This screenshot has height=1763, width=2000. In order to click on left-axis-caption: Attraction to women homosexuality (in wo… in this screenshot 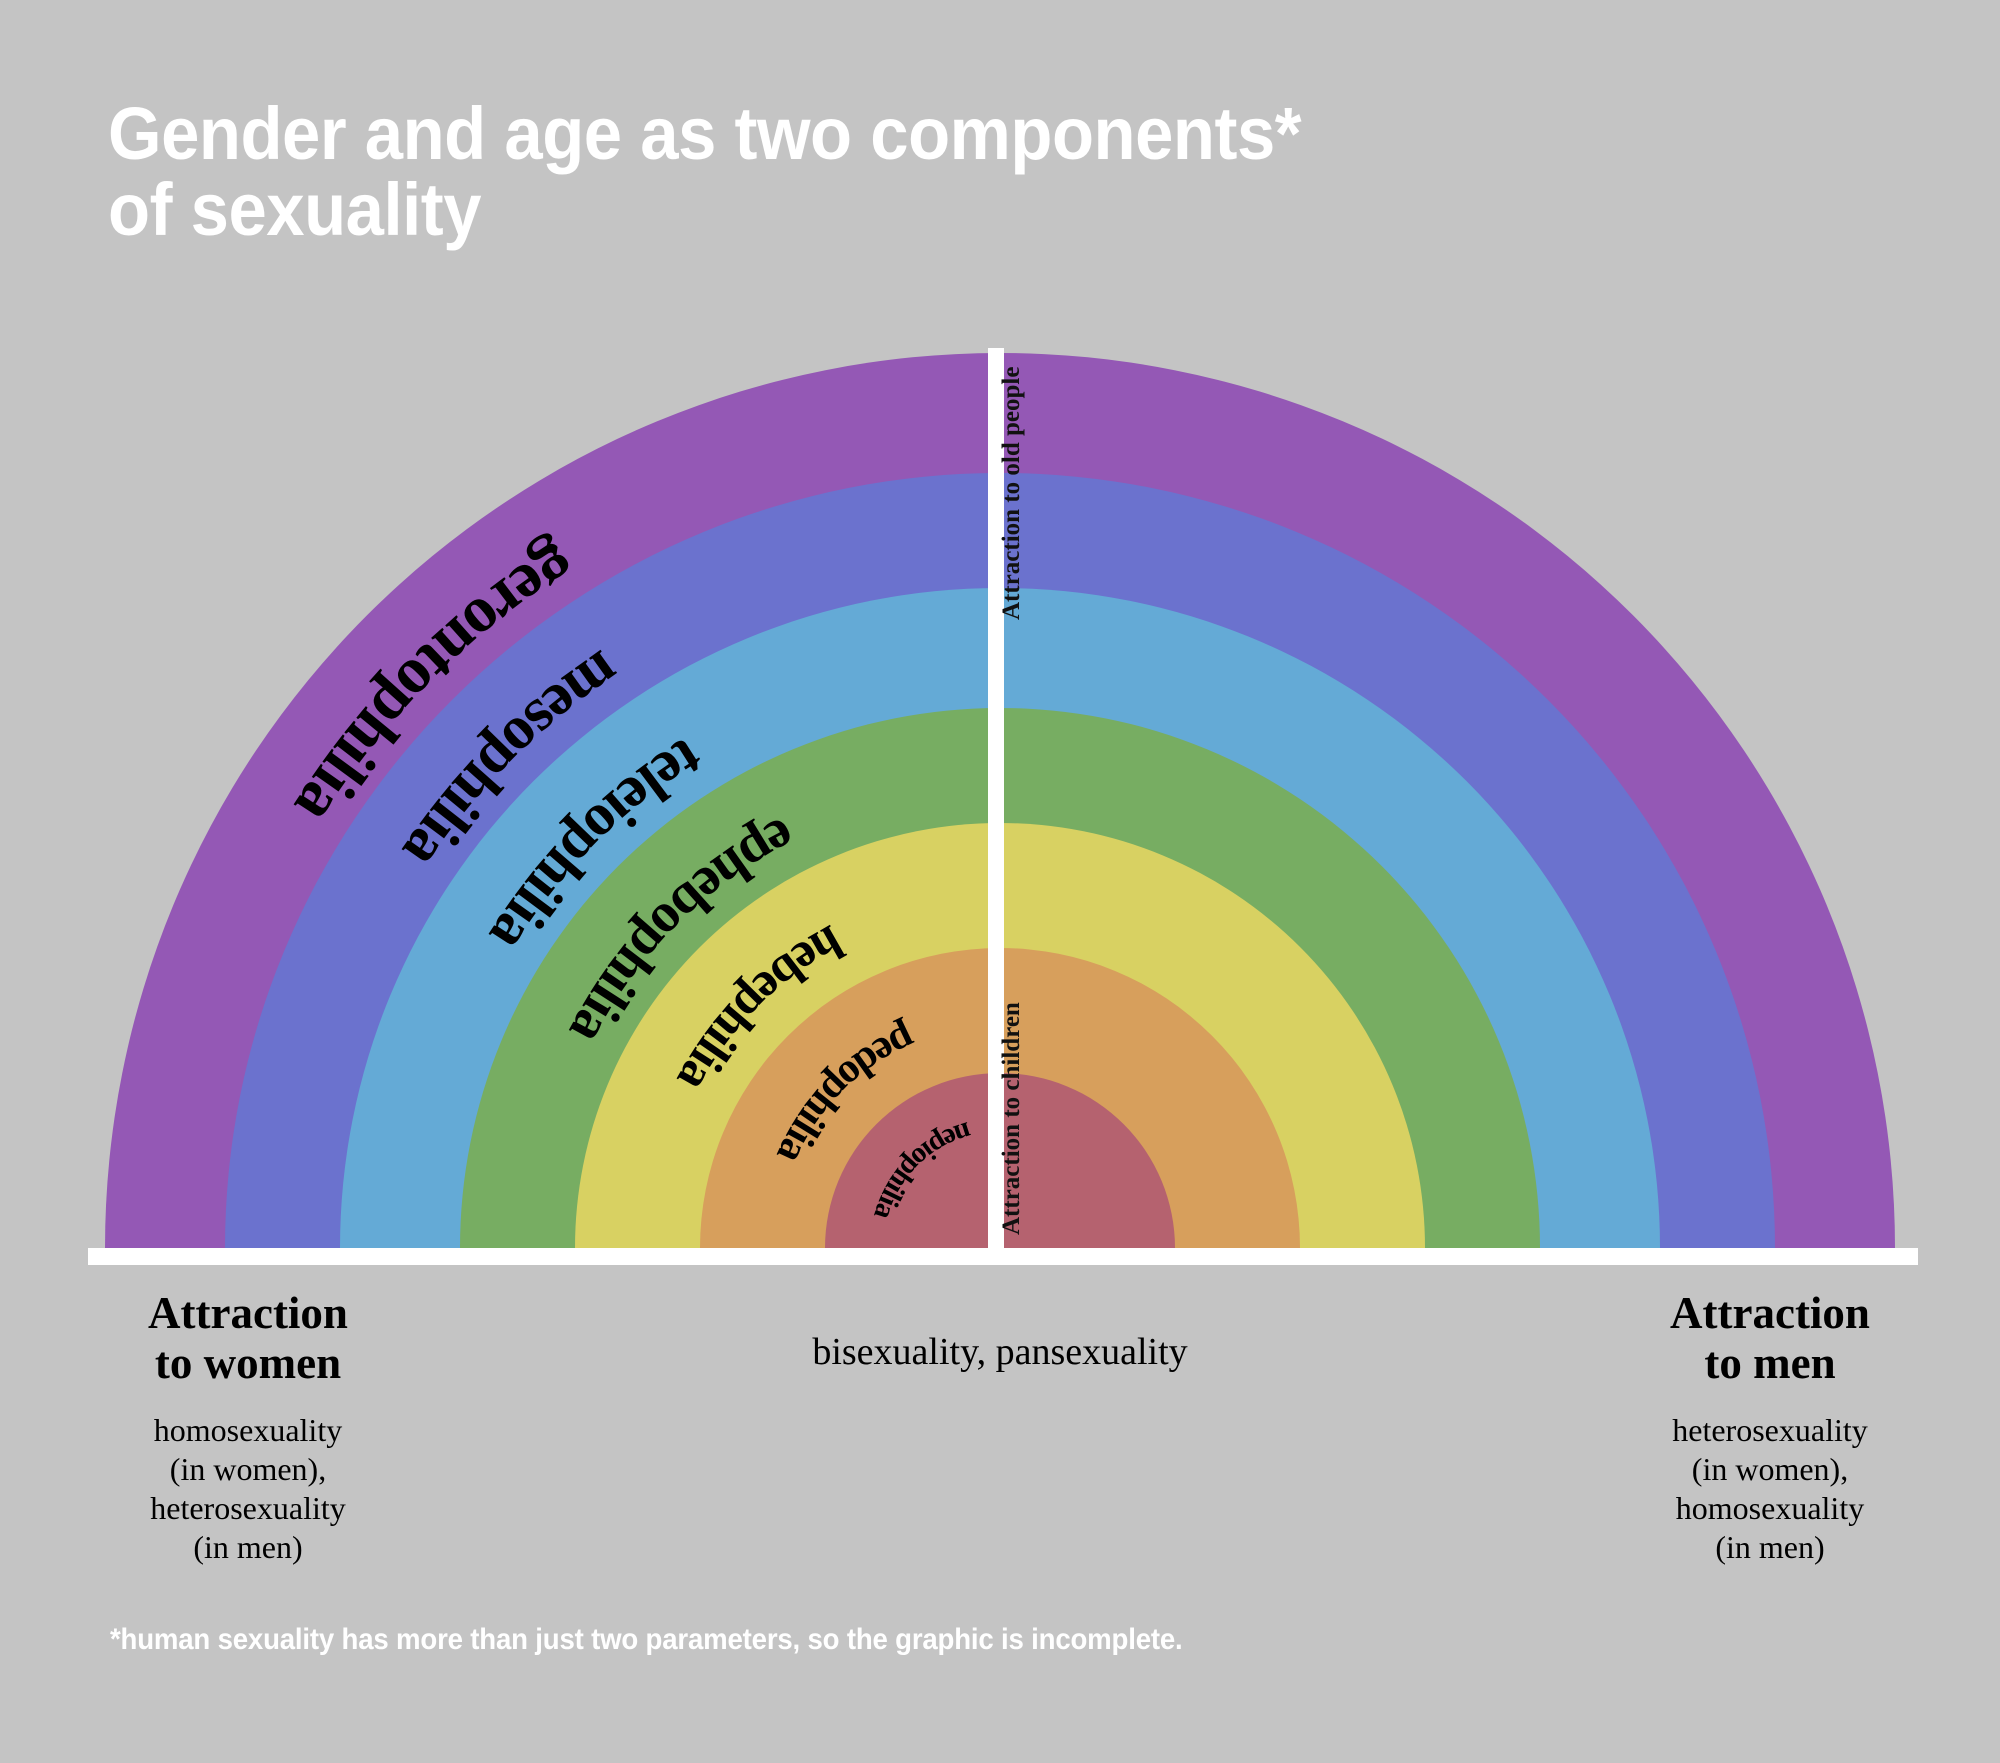, I will do `click(248, 1427)`.